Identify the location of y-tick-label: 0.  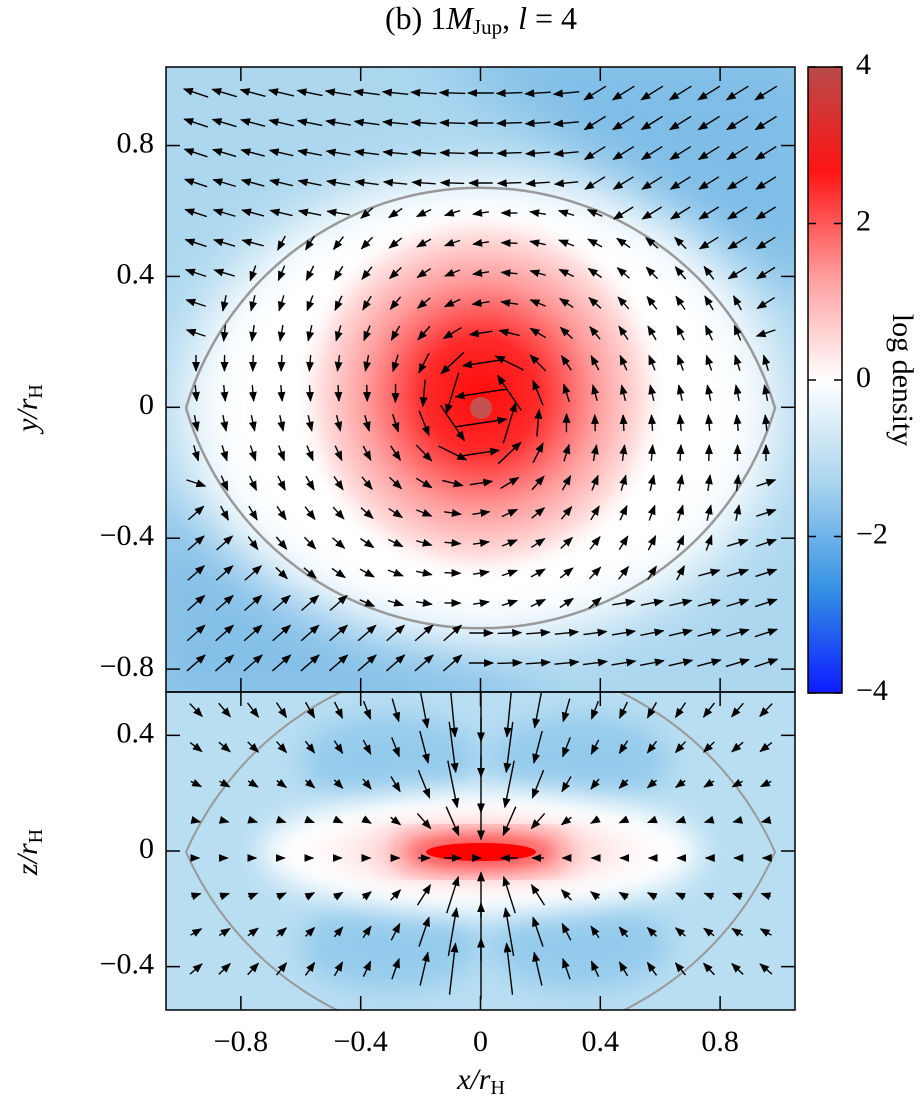
(146, 848).